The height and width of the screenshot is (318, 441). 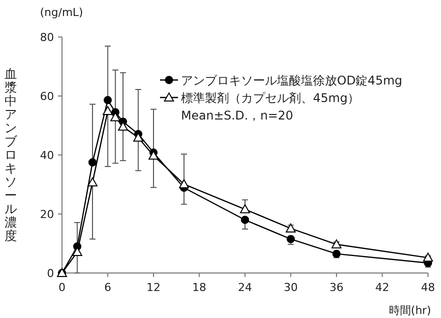 What do you see at coordinates (47, 155) in the screenshot?
I see `y-tick-label: 40` at bounding box center [47, 155].